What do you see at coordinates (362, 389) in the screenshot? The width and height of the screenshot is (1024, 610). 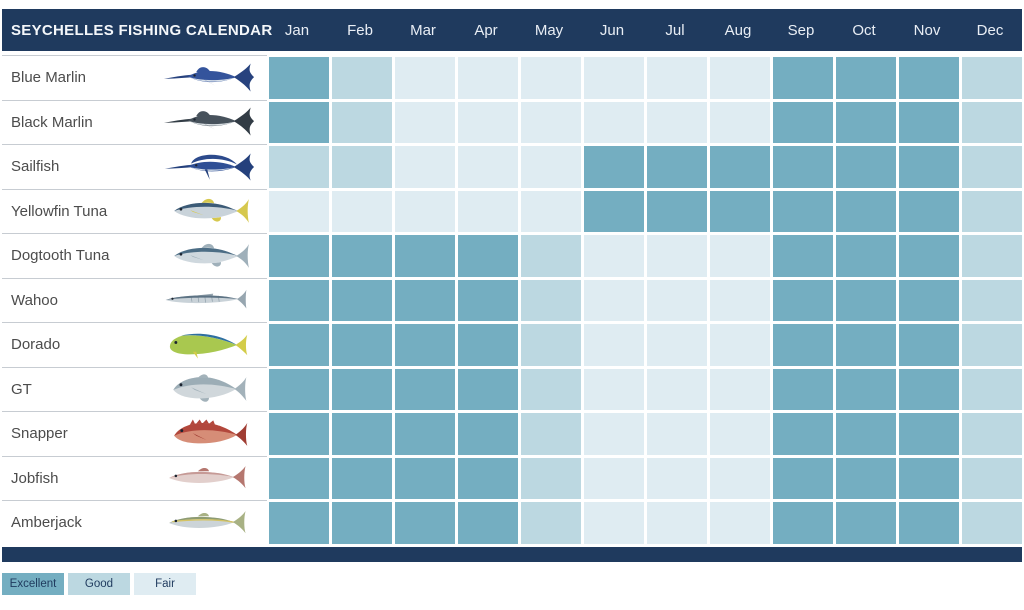 I see `cell-gt-feb` at bounding box center [362, 389].